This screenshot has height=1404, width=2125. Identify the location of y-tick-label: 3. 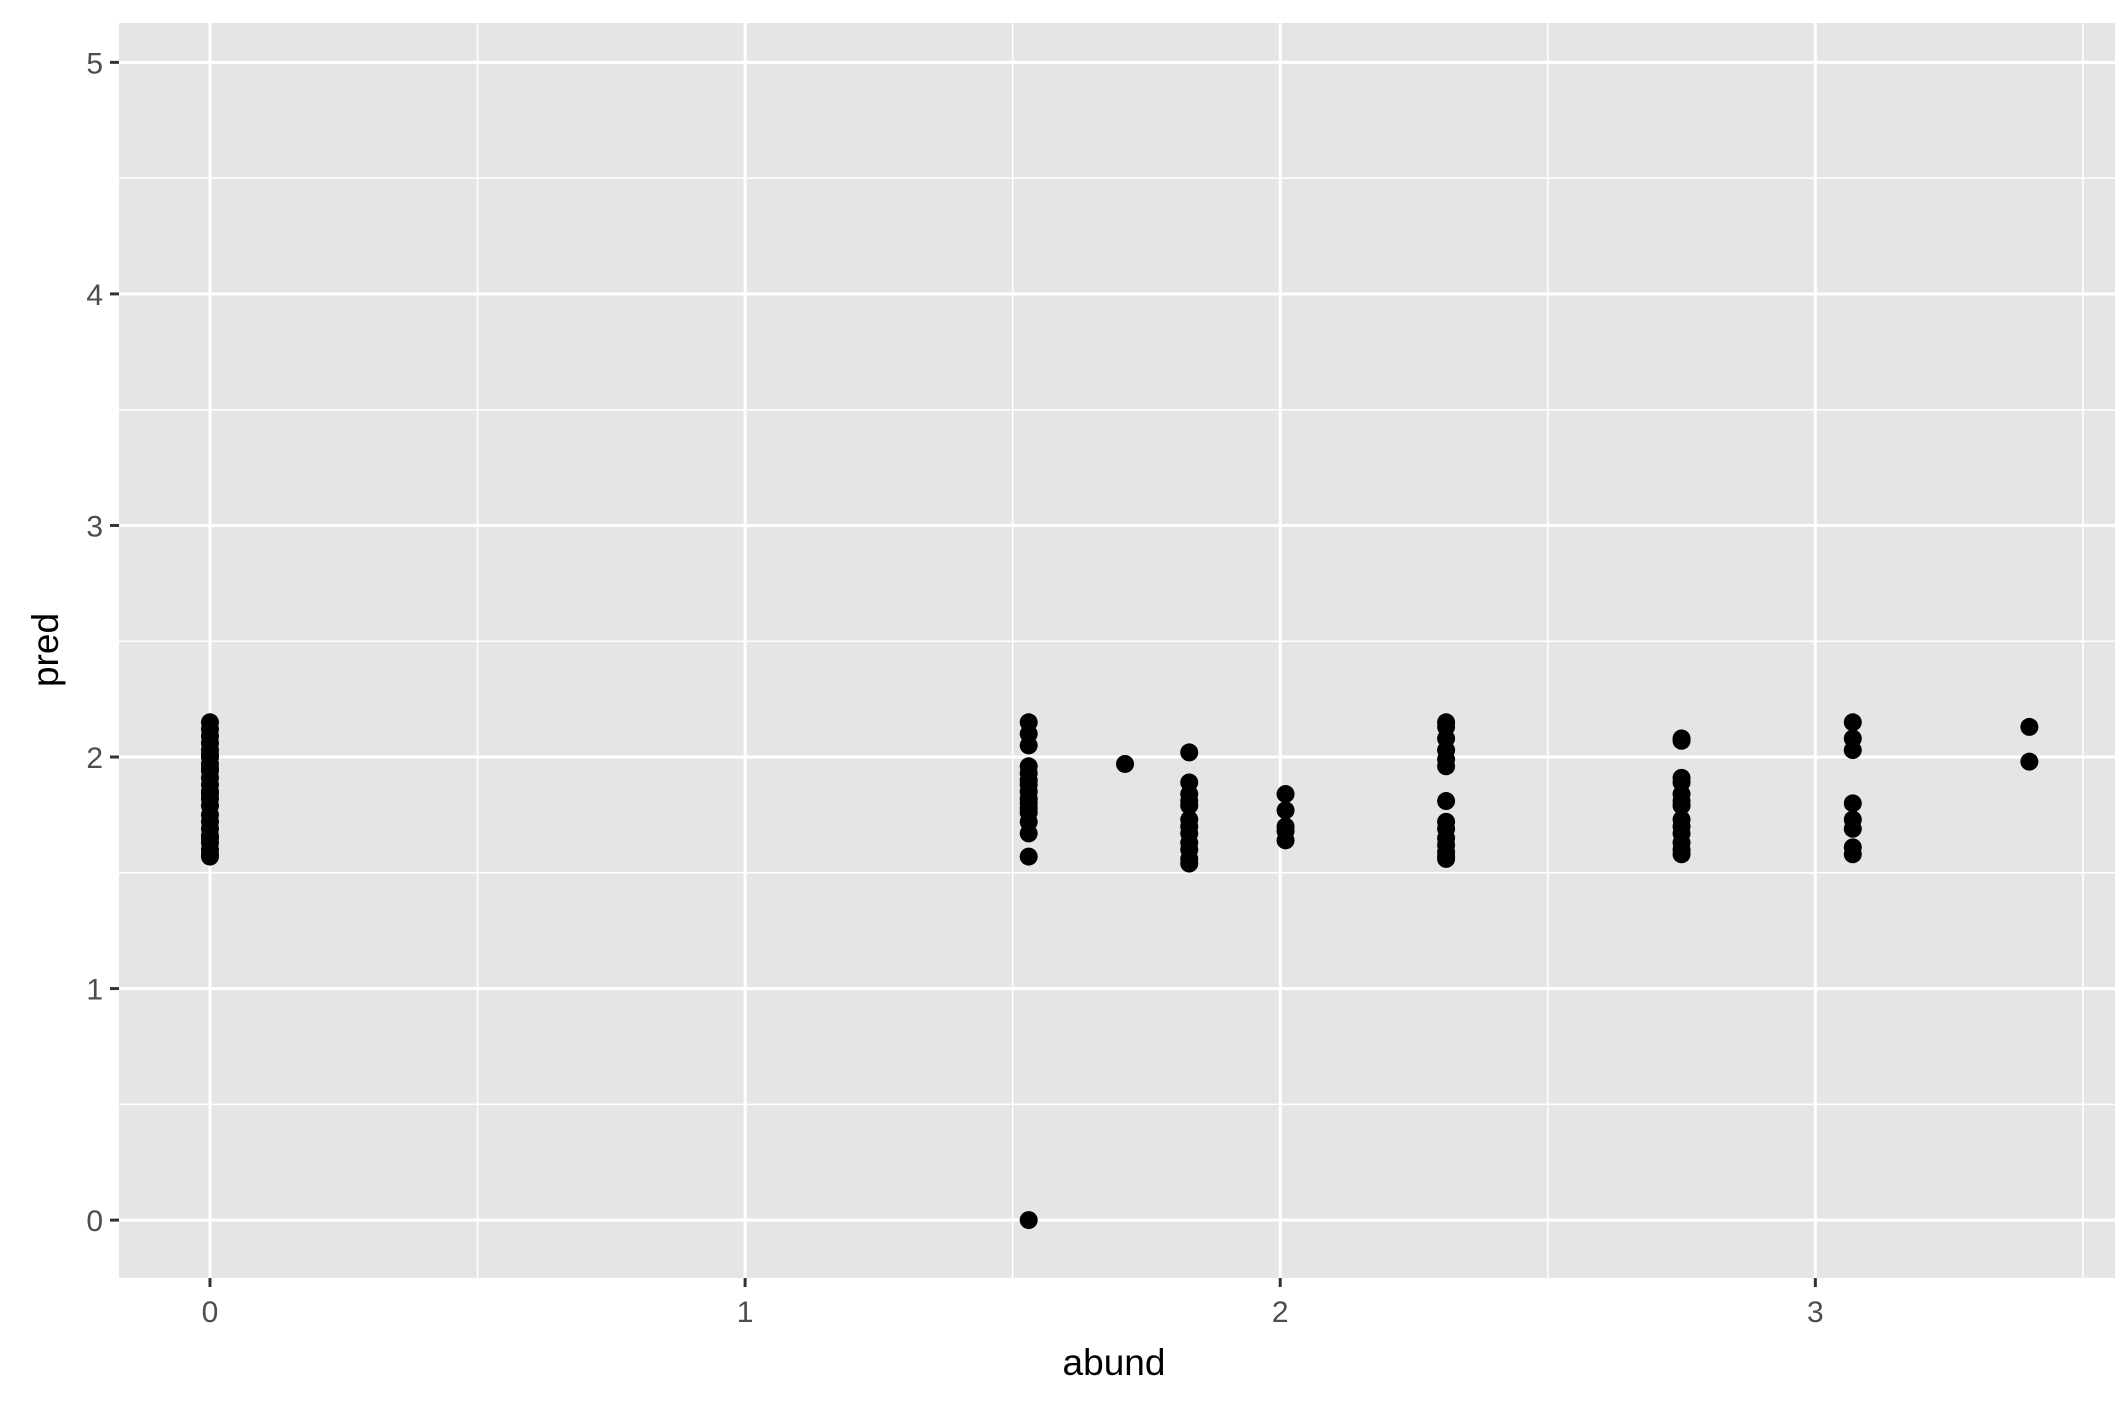
(94, 526).